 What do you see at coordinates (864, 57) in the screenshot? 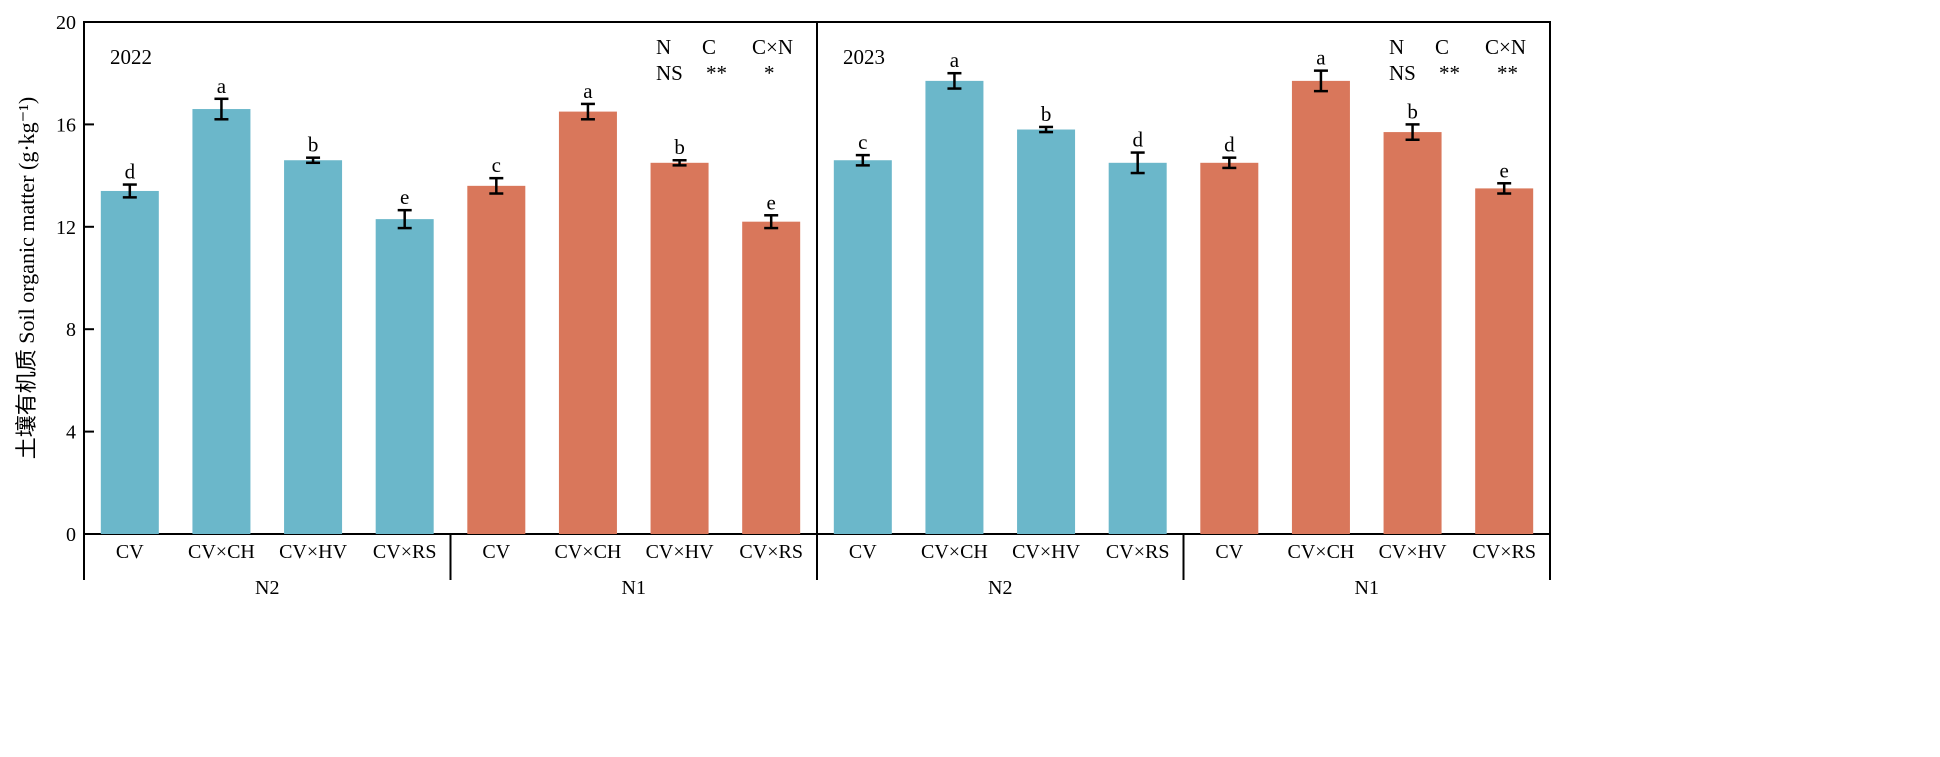
I see `panel-title: 2023` at bounding box center [864, 57].